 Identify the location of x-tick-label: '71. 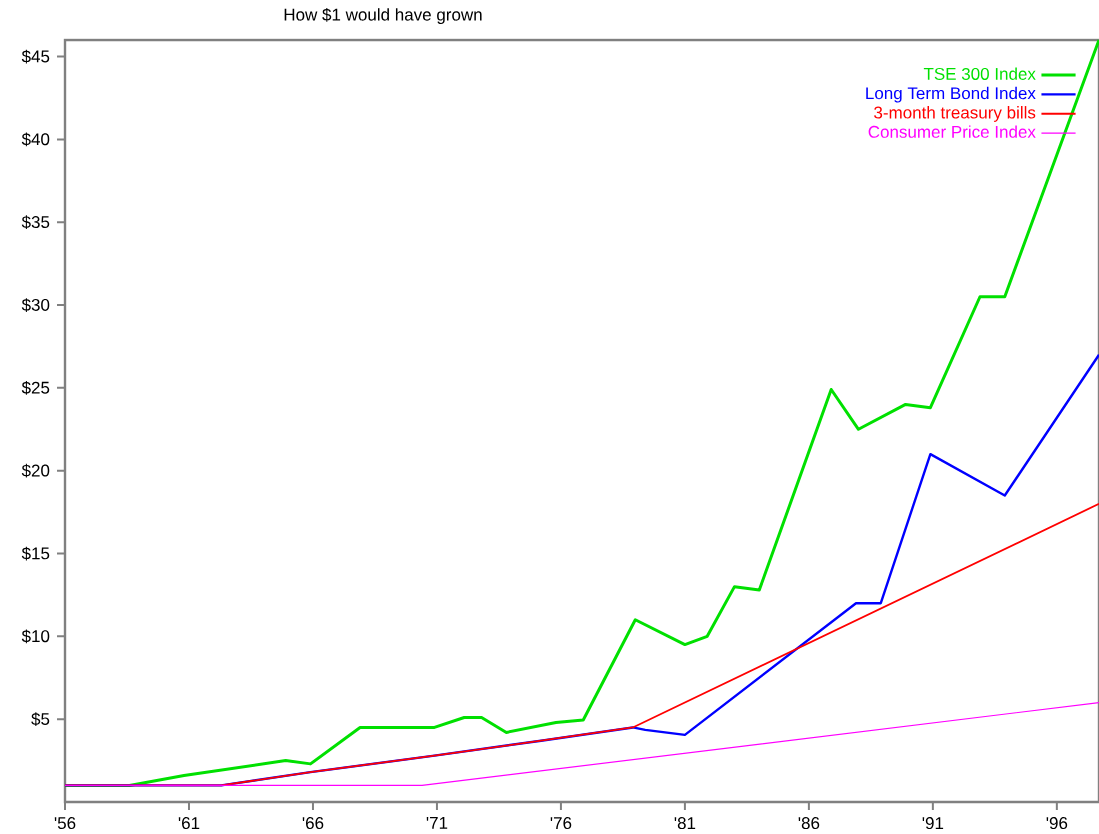
(437, 823).